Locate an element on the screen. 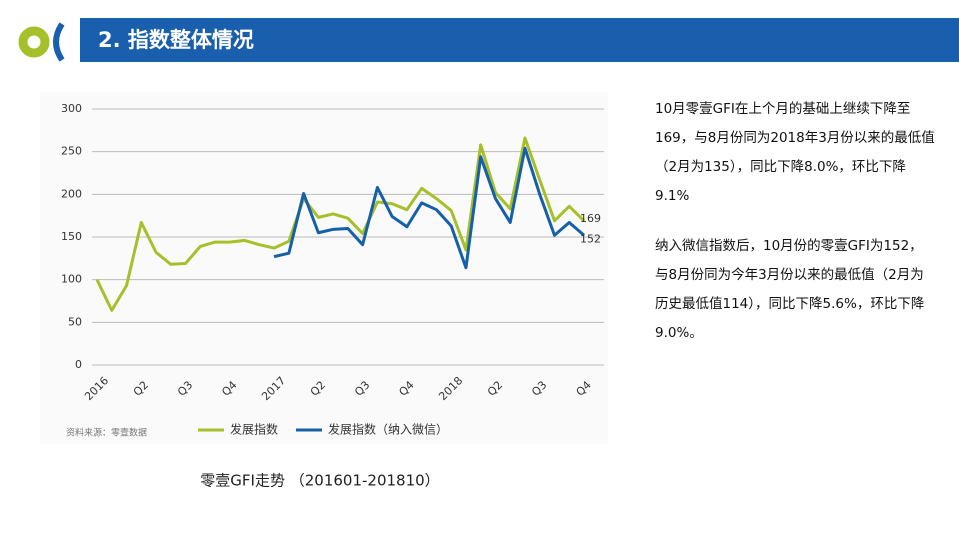  logo is located at coordinates (41, 42).